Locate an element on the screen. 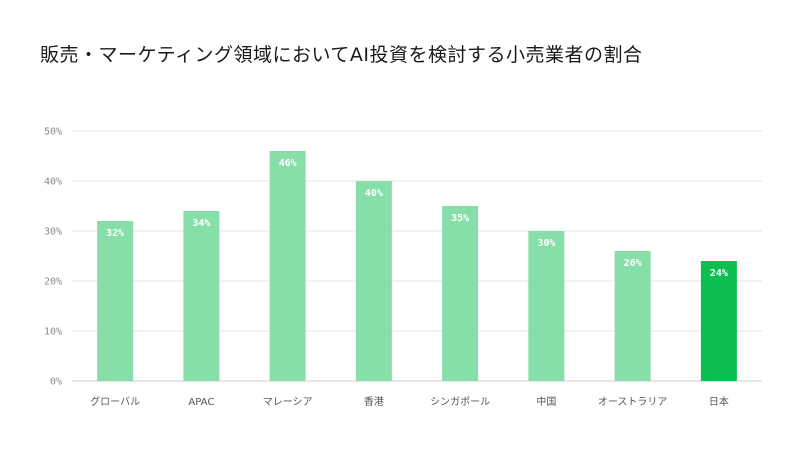 This screenshot has height=450, width=800. bar-value-label: 40% is located at coordinates (374, 193).